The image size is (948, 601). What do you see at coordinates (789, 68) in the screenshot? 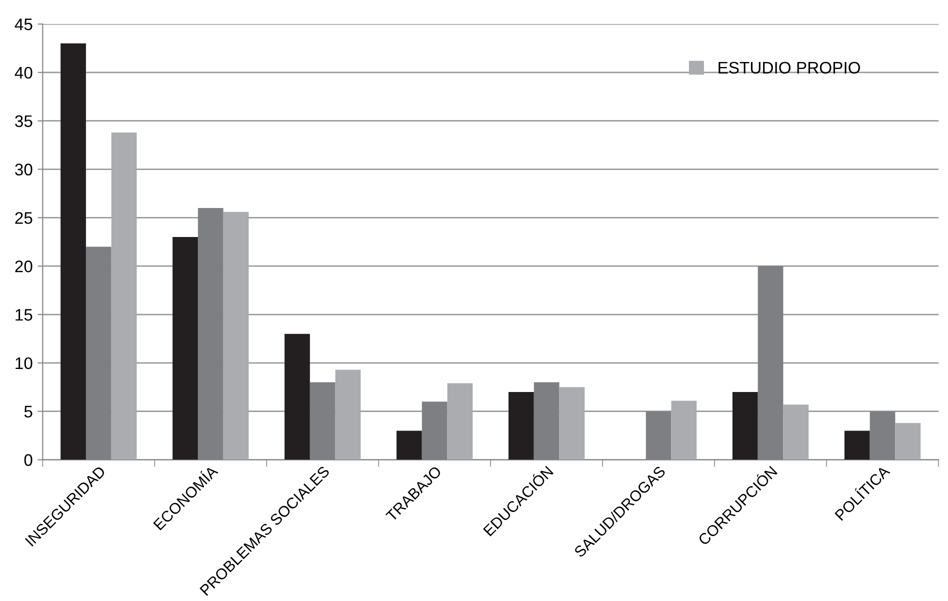
I see `legend-label: ESTUDIO PROPIO` at bounding box center [789, 68].